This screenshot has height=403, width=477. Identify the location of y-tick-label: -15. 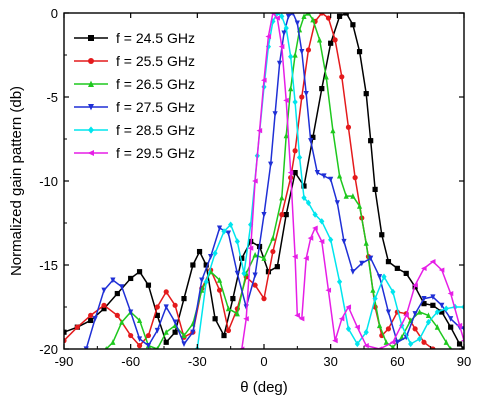
(48, 265).